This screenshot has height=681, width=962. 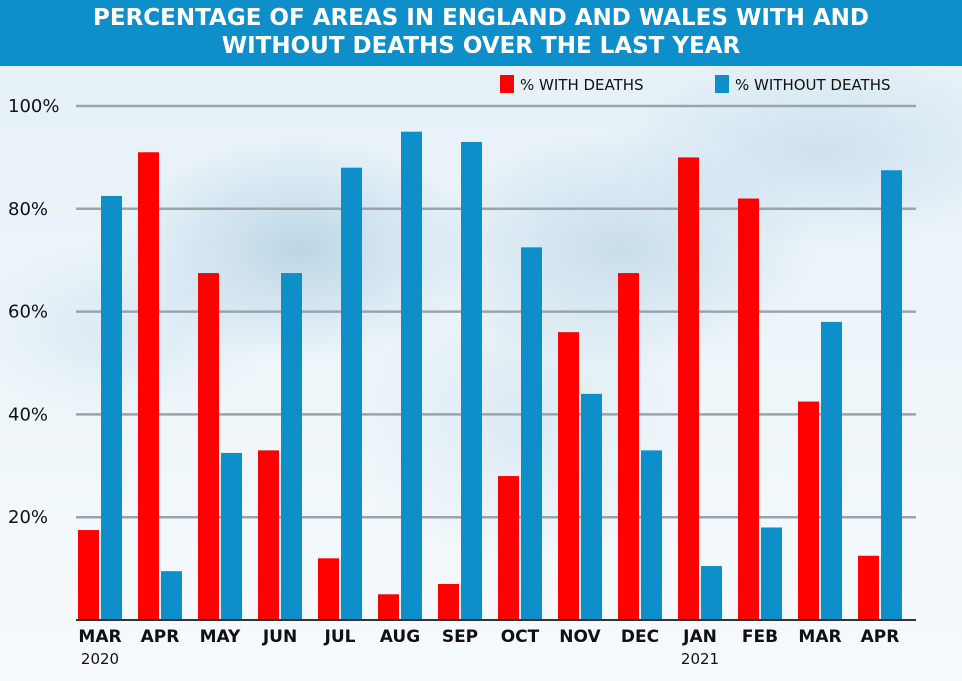 What do you see at coordinates (100, 659) in the screenshot?
I see `year-label: 2020` at bounding box center [100, 659].